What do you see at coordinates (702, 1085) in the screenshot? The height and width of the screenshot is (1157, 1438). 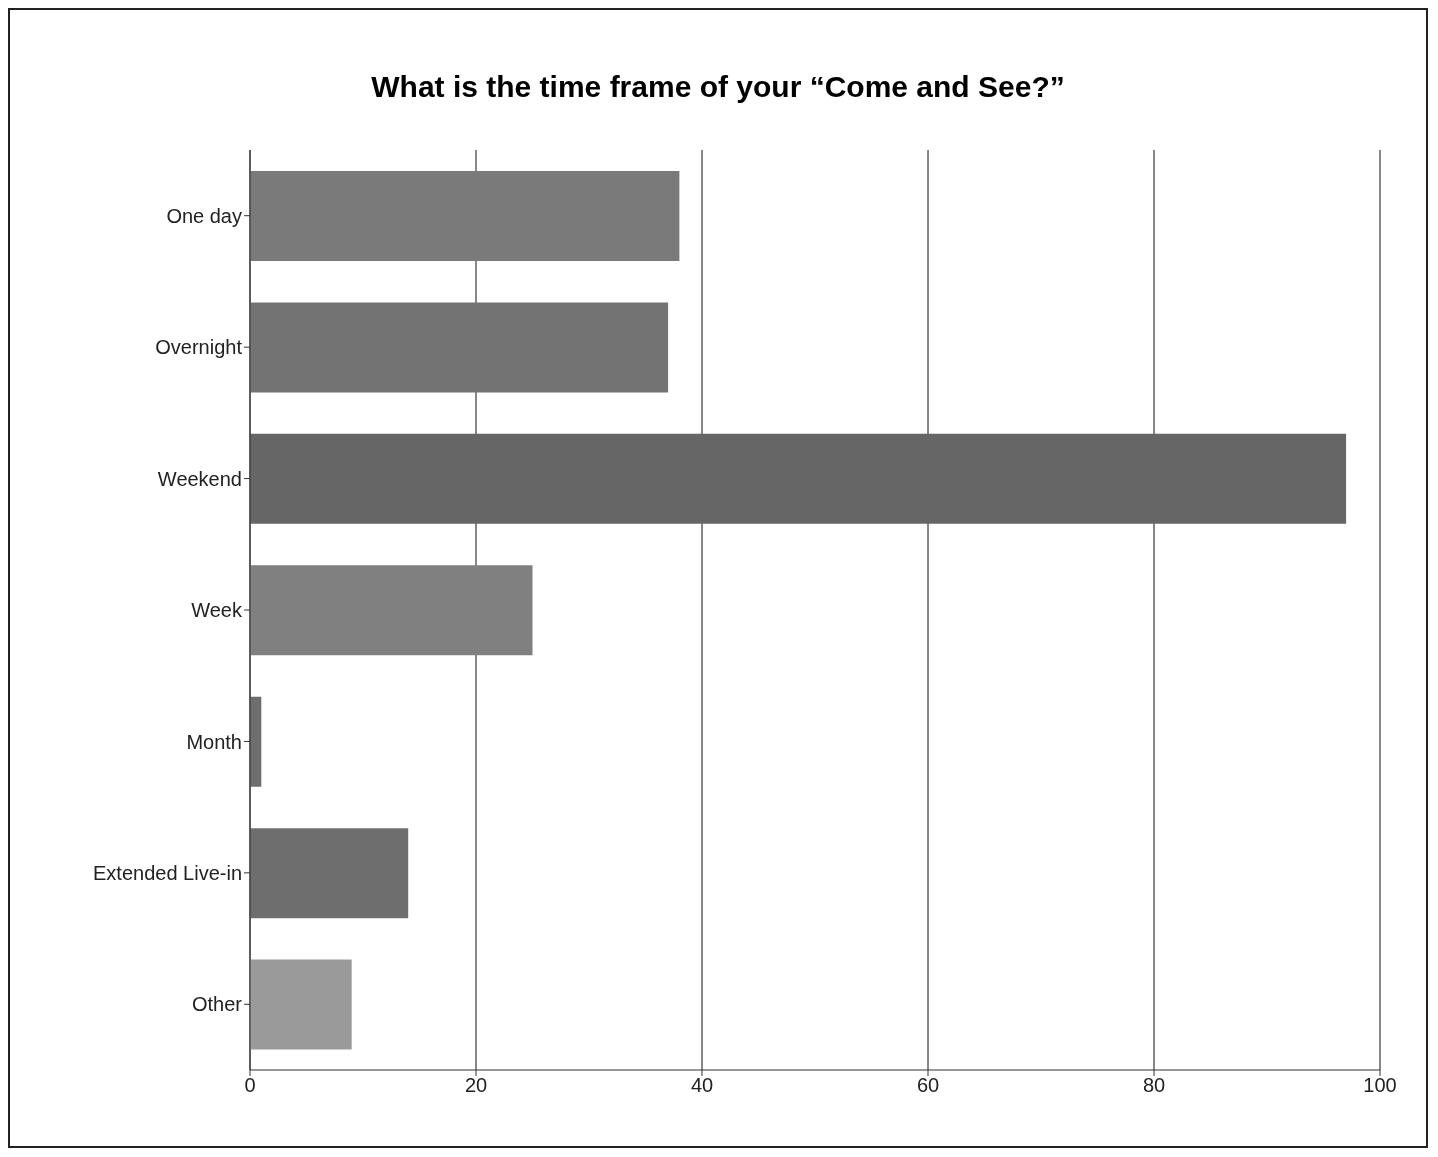 I see `x-tick-label: 40` at bounding box center [702, 1085].